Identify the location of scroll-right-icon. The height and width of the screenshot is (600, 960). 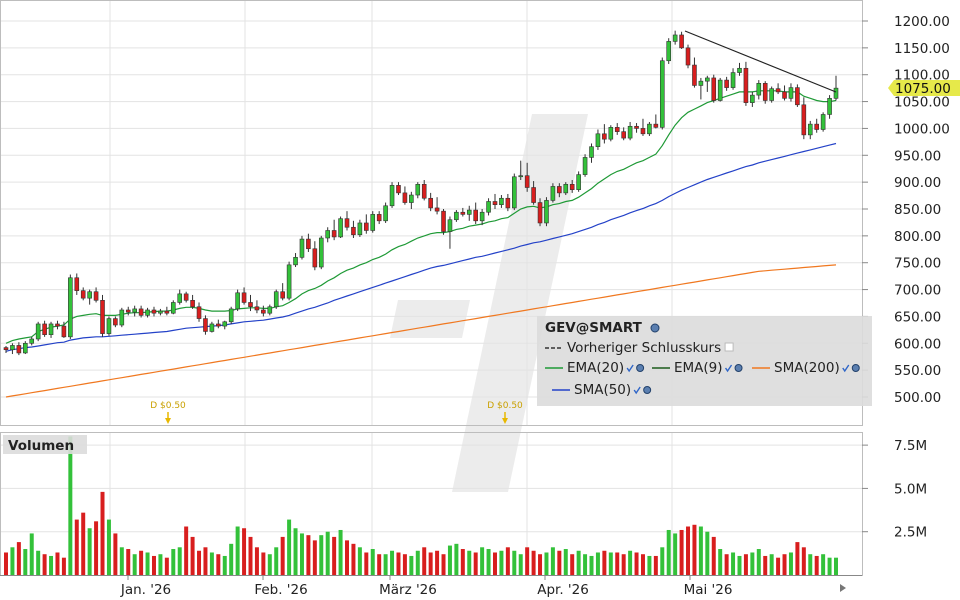
(843, 588).